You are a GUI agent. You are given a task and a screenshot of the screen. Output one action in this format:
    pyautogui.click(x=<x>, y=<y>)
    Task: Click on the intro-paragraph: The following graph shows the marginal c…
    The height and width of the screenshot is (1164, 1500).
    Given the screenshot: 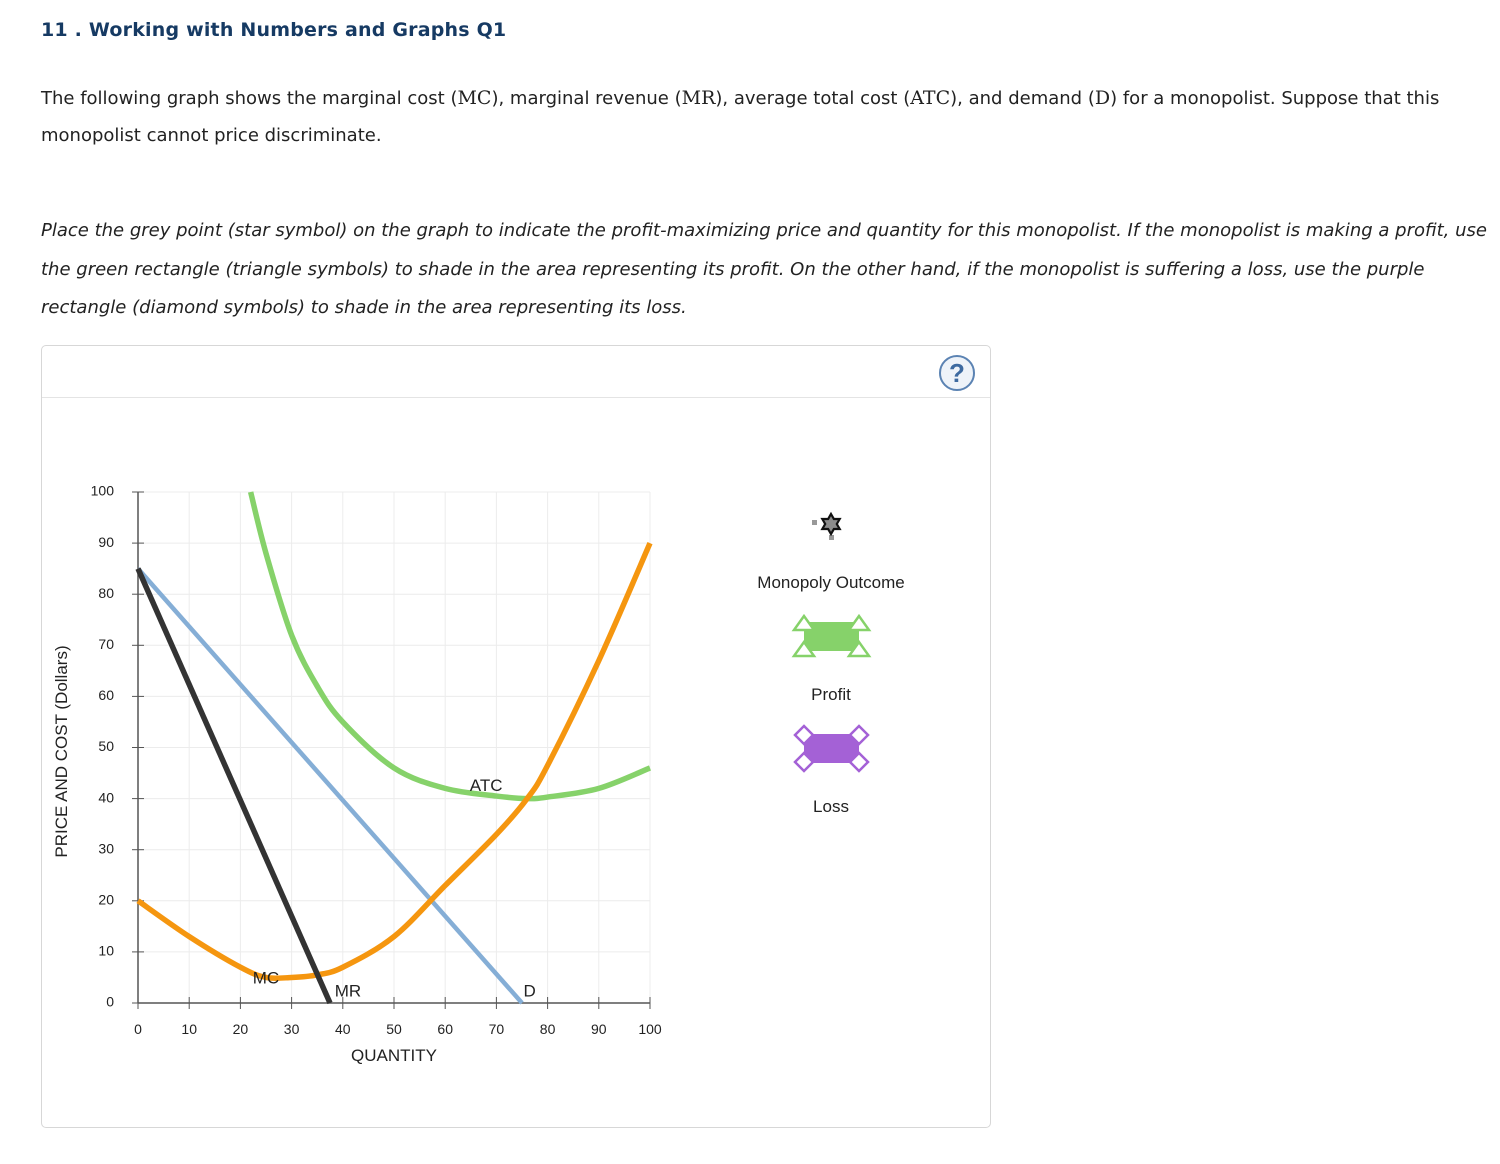 What is the action you would take?
    pyautogui.click(x=740, y=116)
    